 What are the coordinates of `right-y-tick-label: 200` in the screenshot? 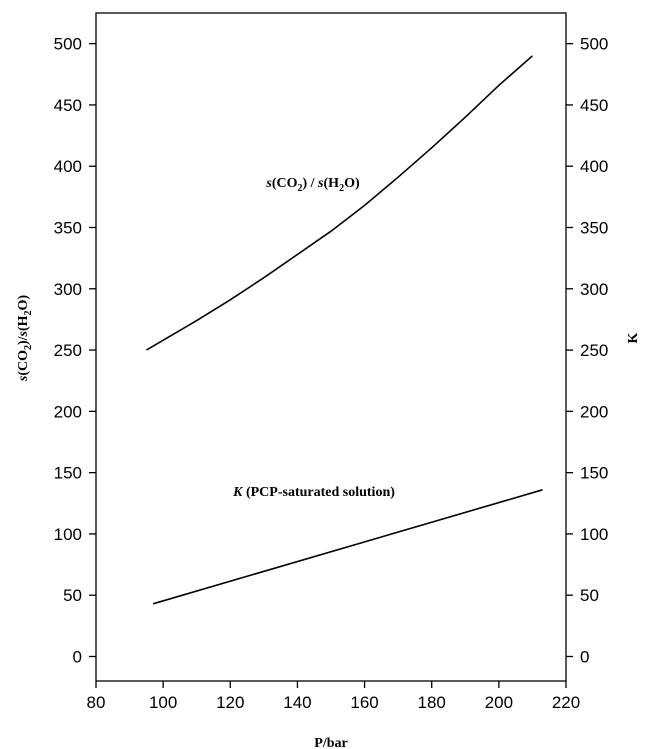 It's located at (594, 411).